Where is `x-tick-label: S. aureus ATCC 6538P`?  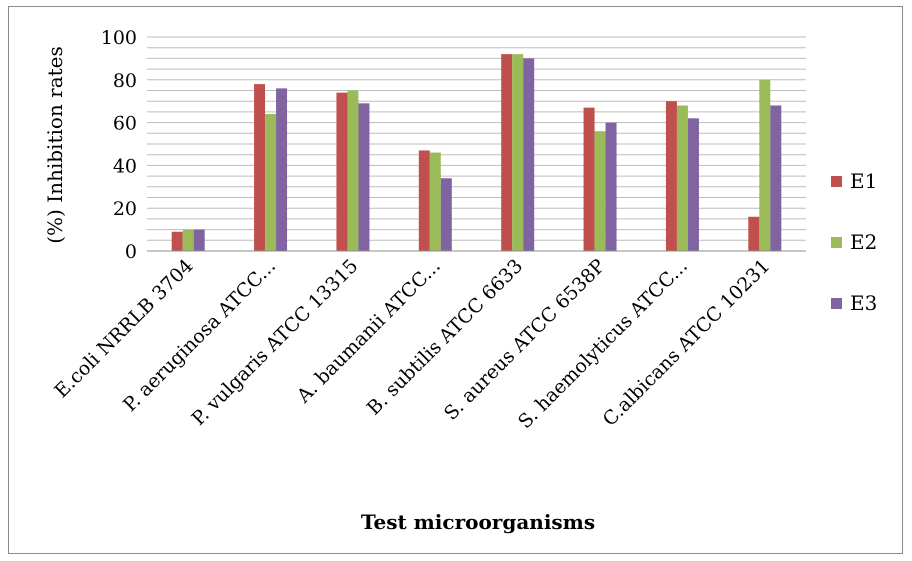
x-tick-label: S. aureus ATCC 6538P is located at coordinates (525, 340).